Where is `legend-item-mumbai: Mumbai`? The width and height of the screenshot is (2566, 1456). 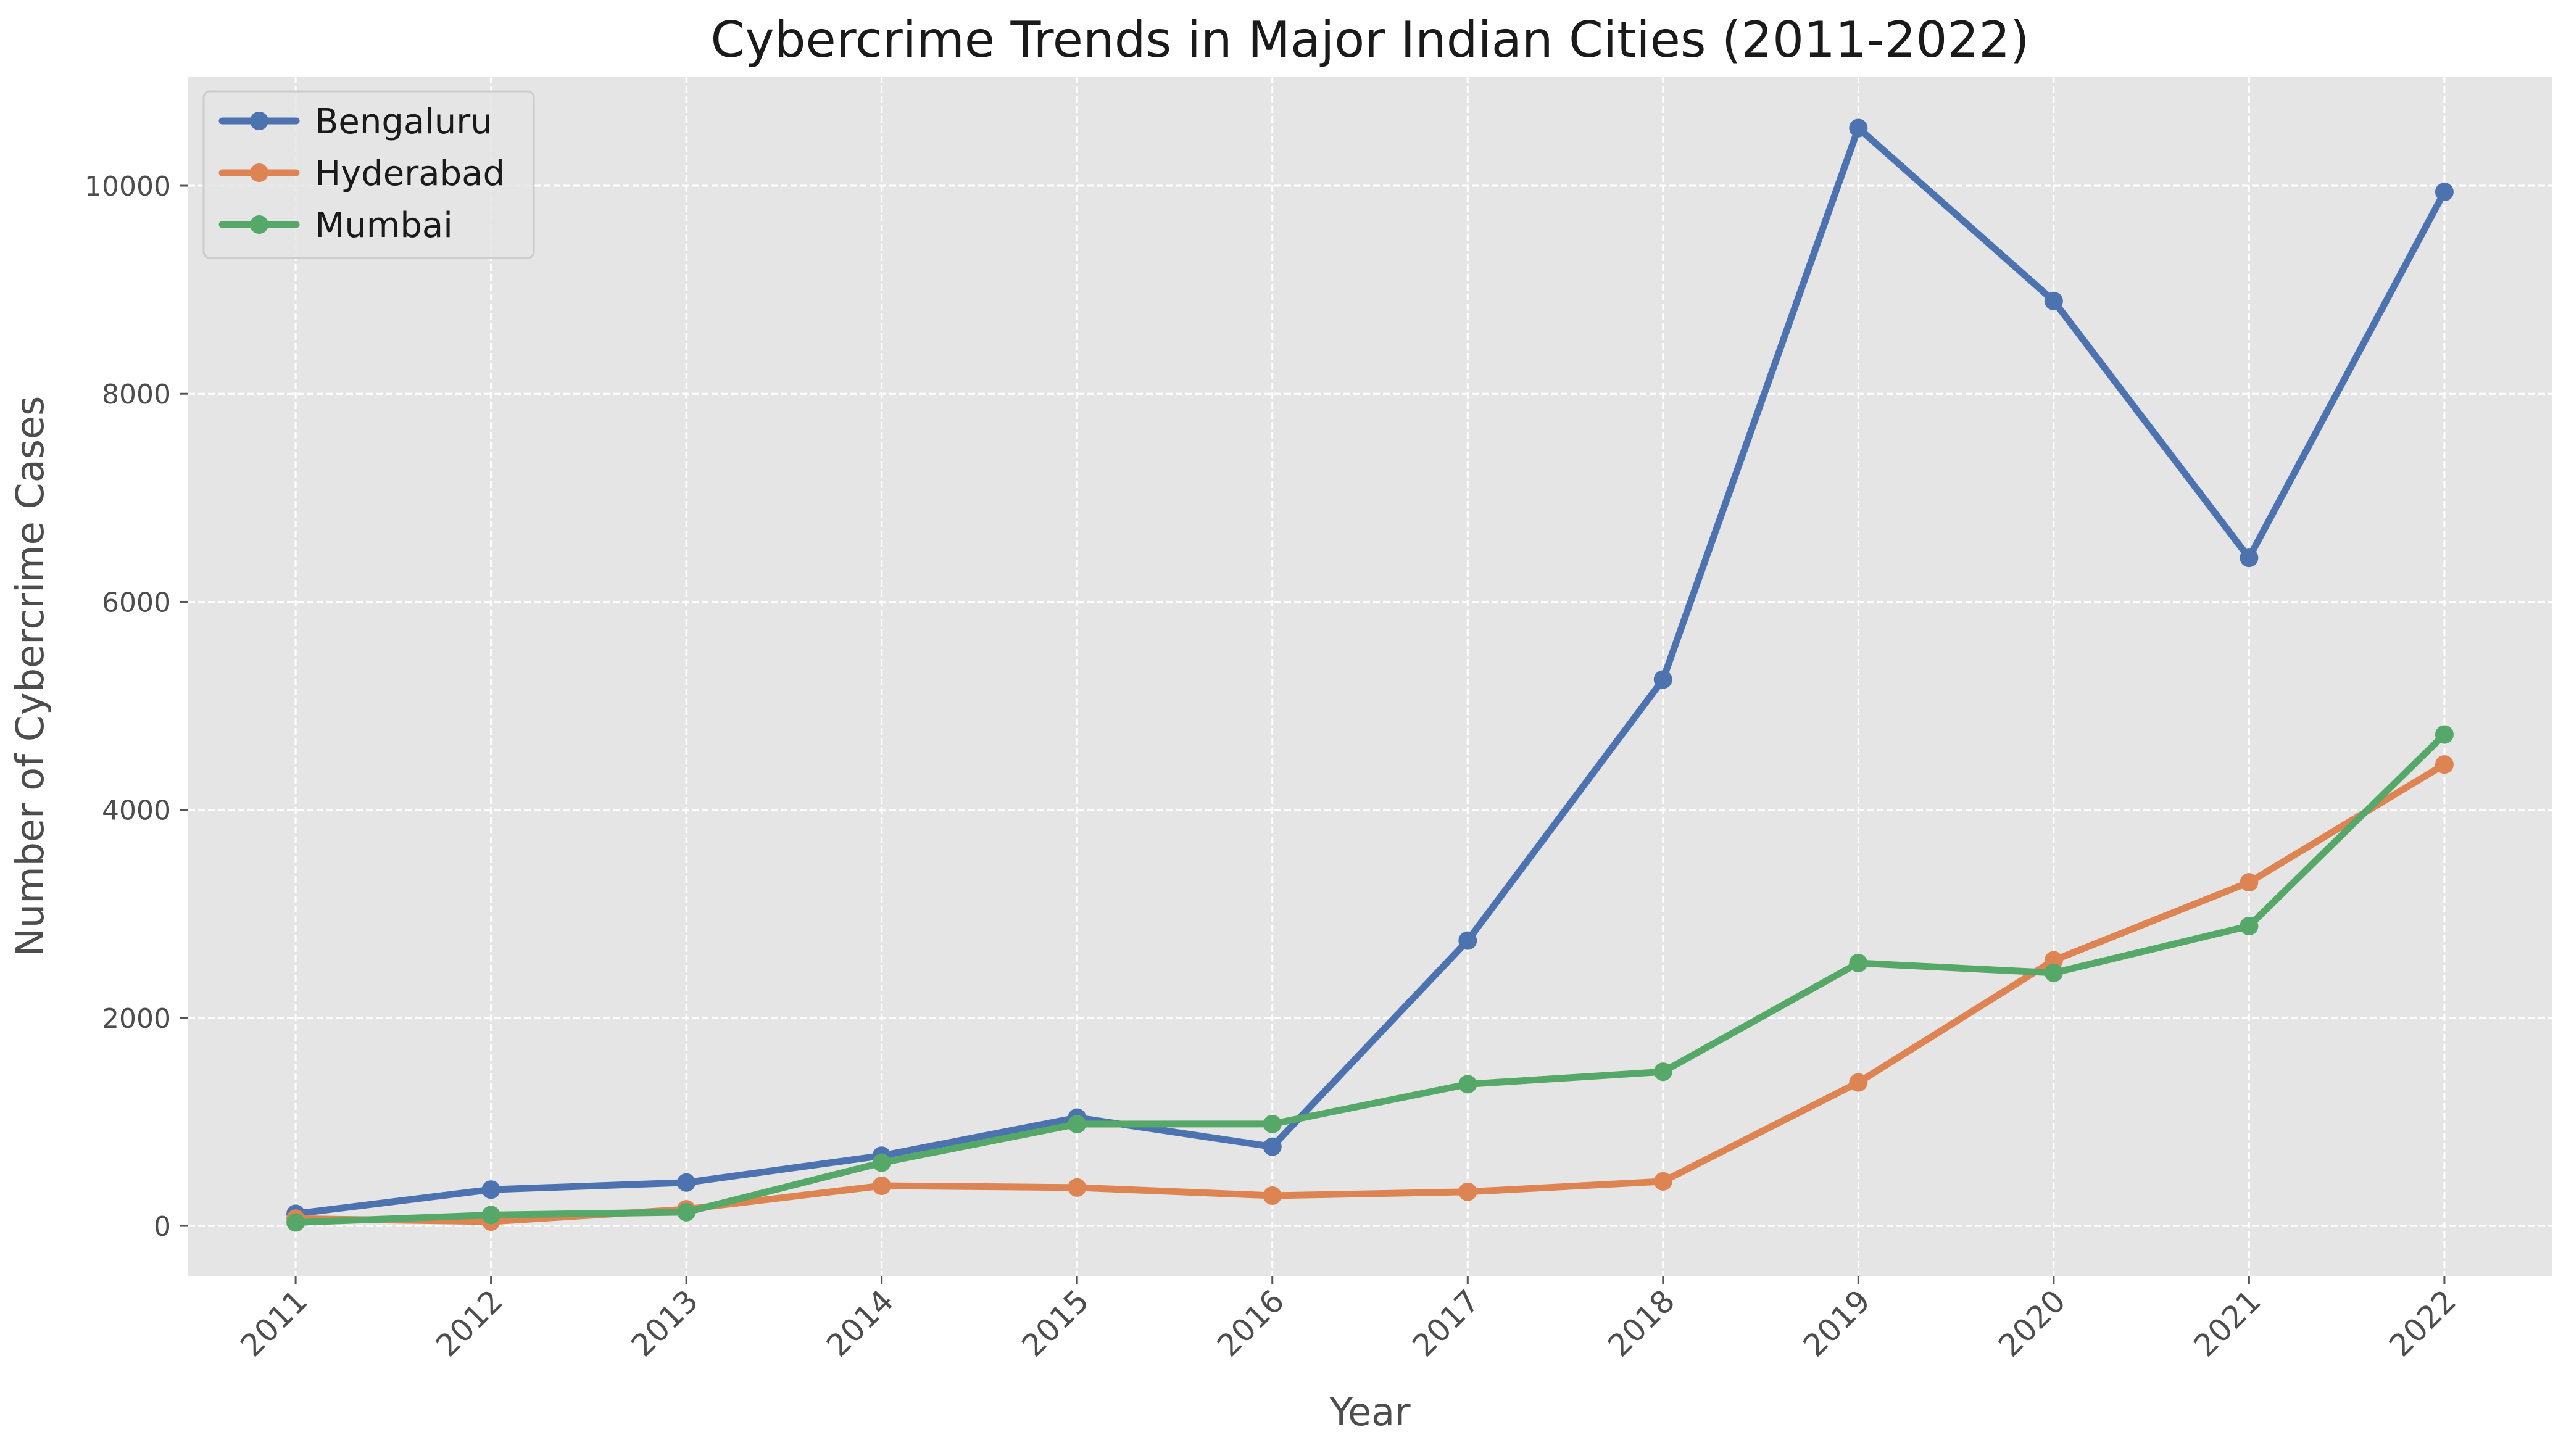 legend-item-mumbai: Mumbai is located at coordinates (335, 225).